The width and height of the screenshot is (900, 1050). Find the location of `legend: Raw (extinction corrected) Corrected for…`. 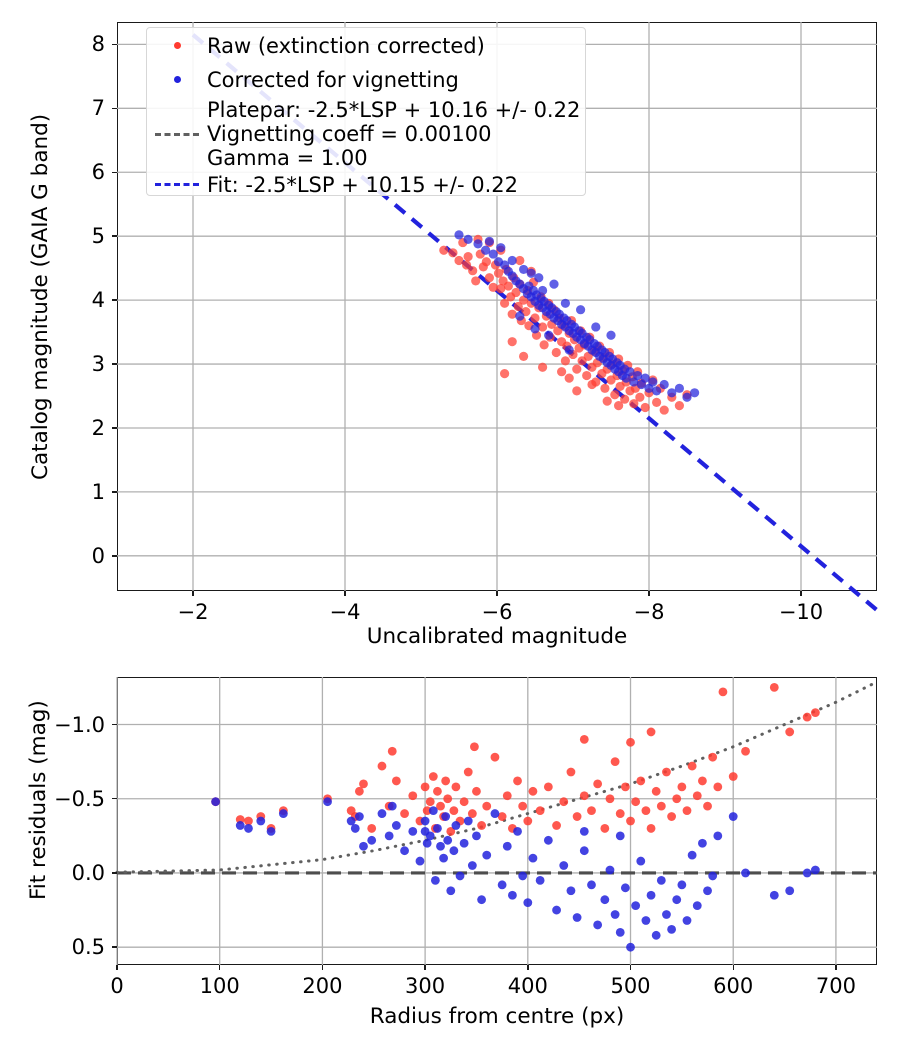

legend: Raw (extinction corrected) Corrected for… is located at coordinates (366, 112).